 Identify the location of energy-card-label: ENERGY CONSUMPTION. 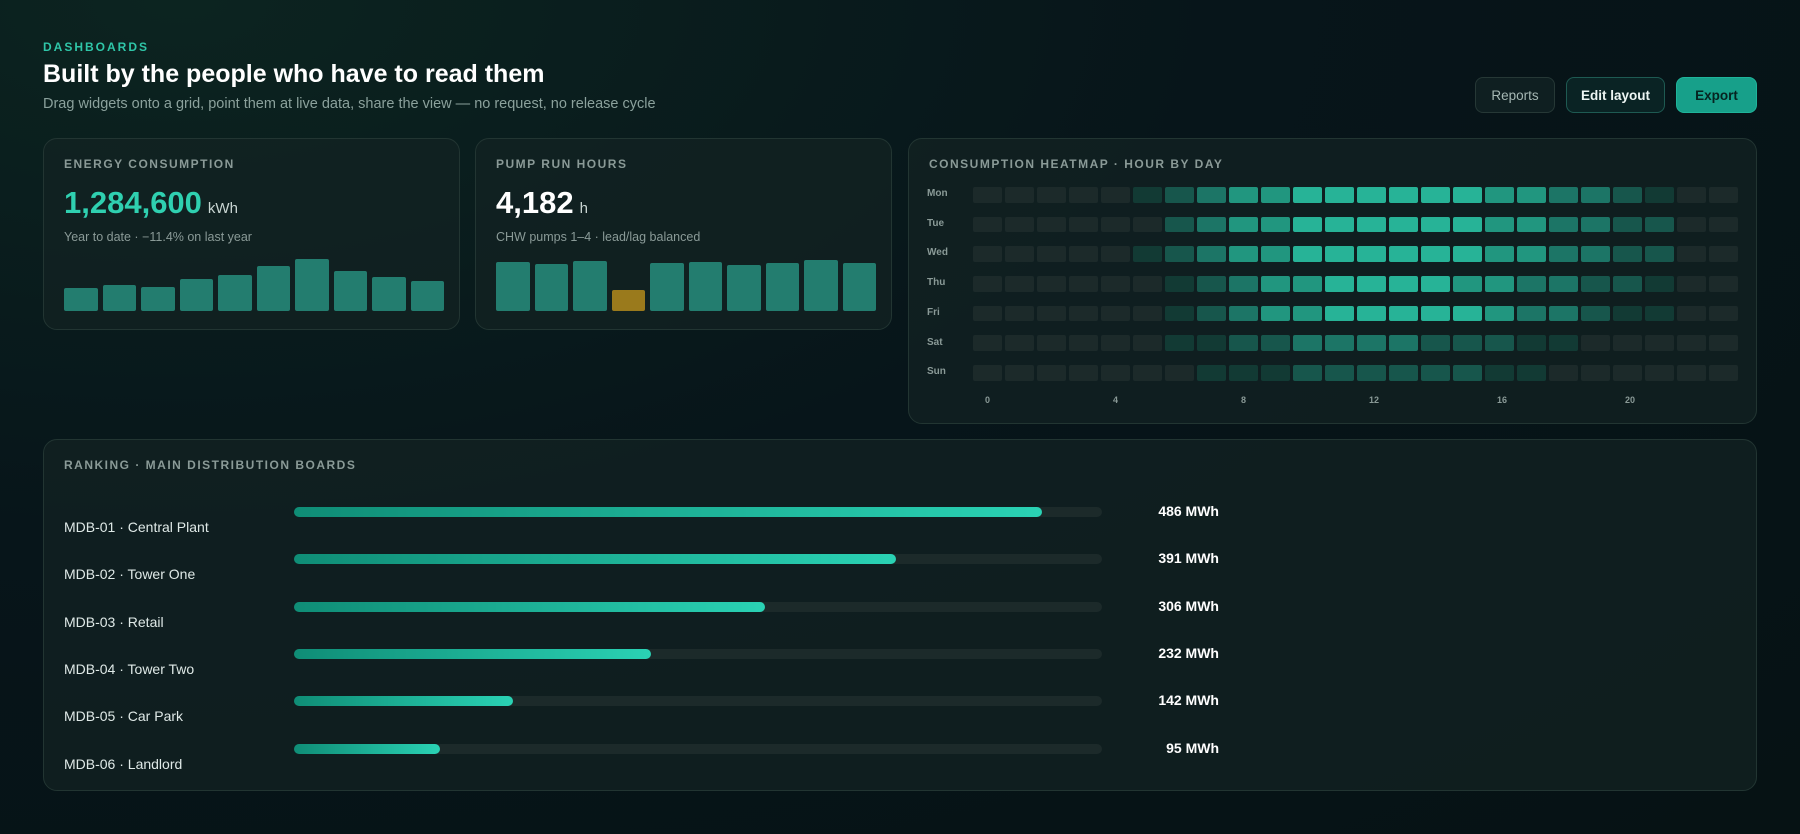
(149, 164).